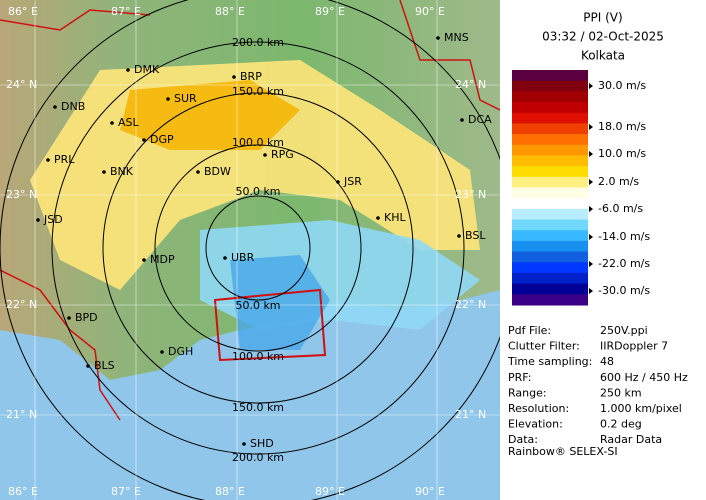 The image size is (706, 500). Describe the element at coordinates (23, 11) in the screenshot. I see `lon-label: 86° E` at that location.